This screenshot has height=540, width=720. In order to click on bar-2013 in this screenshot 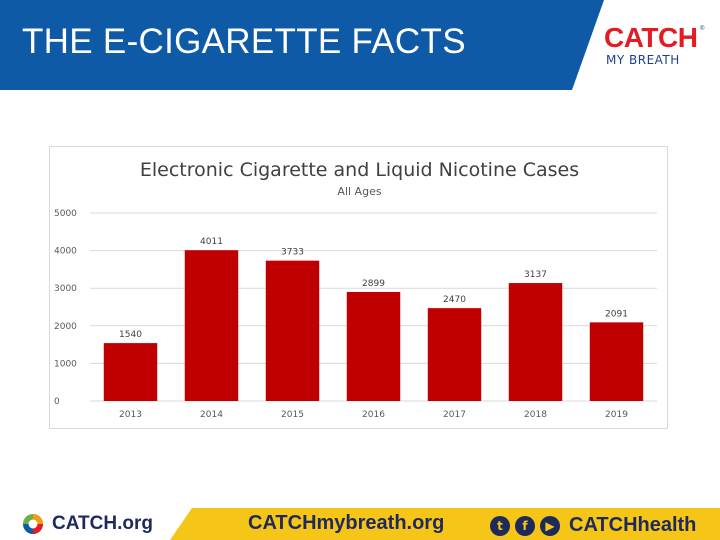, I will do `click(130, 372)`.